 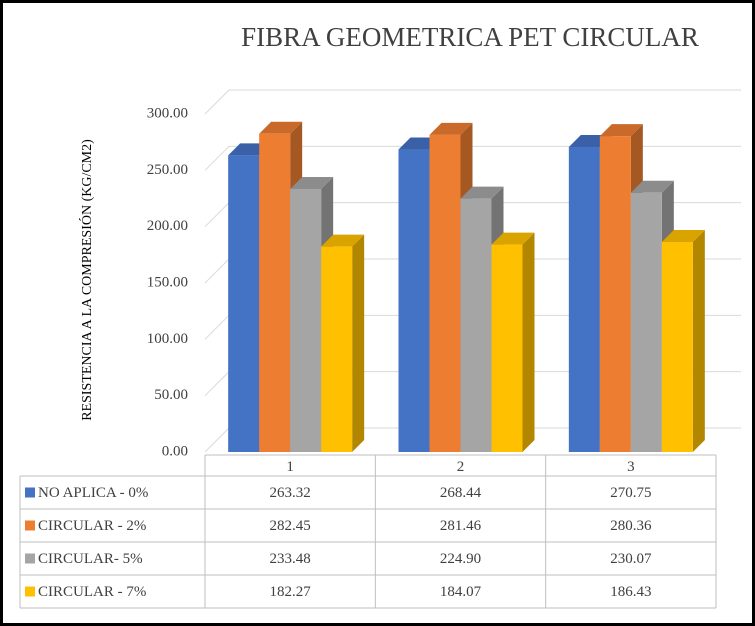 I want to click on table-value: 268.44, so click(x=461, y=493).